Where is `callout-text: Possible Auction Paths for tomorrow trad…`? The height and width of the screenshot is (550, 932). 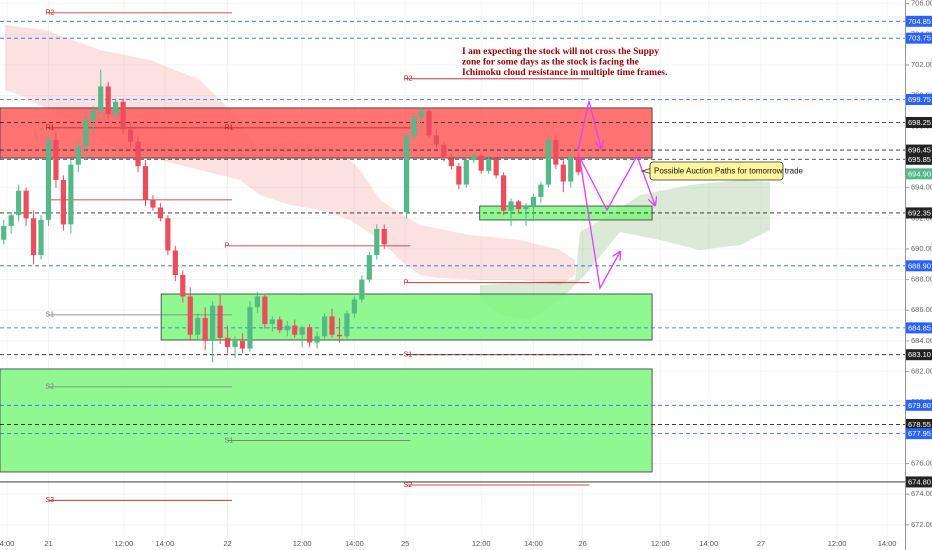 callout-text: Possible Auction Paths for tomorrow trad… is located at coordinates (729, 171).